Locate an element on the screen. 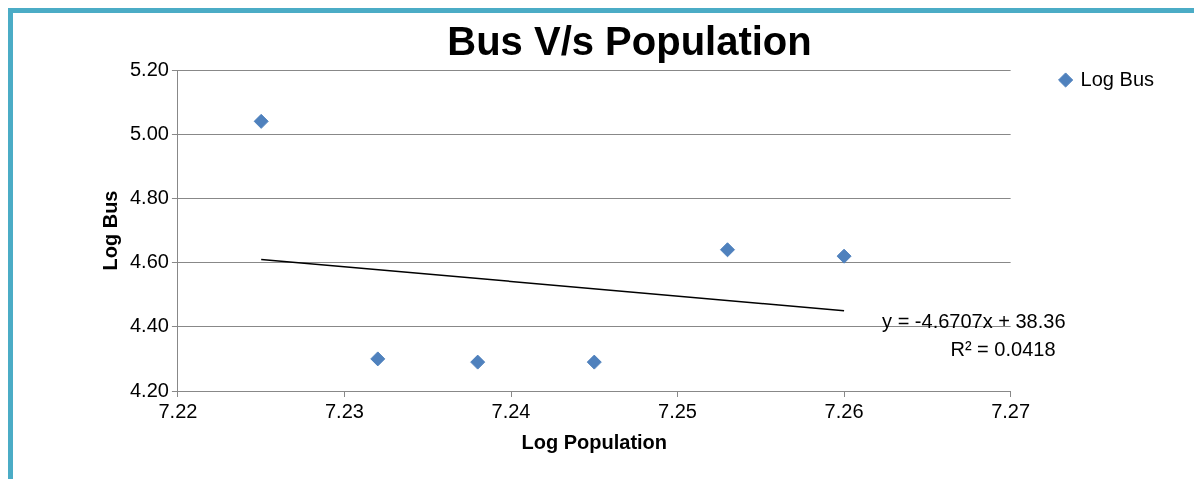  x-tick-label: 7.26 is located at coordinates (844, 410).